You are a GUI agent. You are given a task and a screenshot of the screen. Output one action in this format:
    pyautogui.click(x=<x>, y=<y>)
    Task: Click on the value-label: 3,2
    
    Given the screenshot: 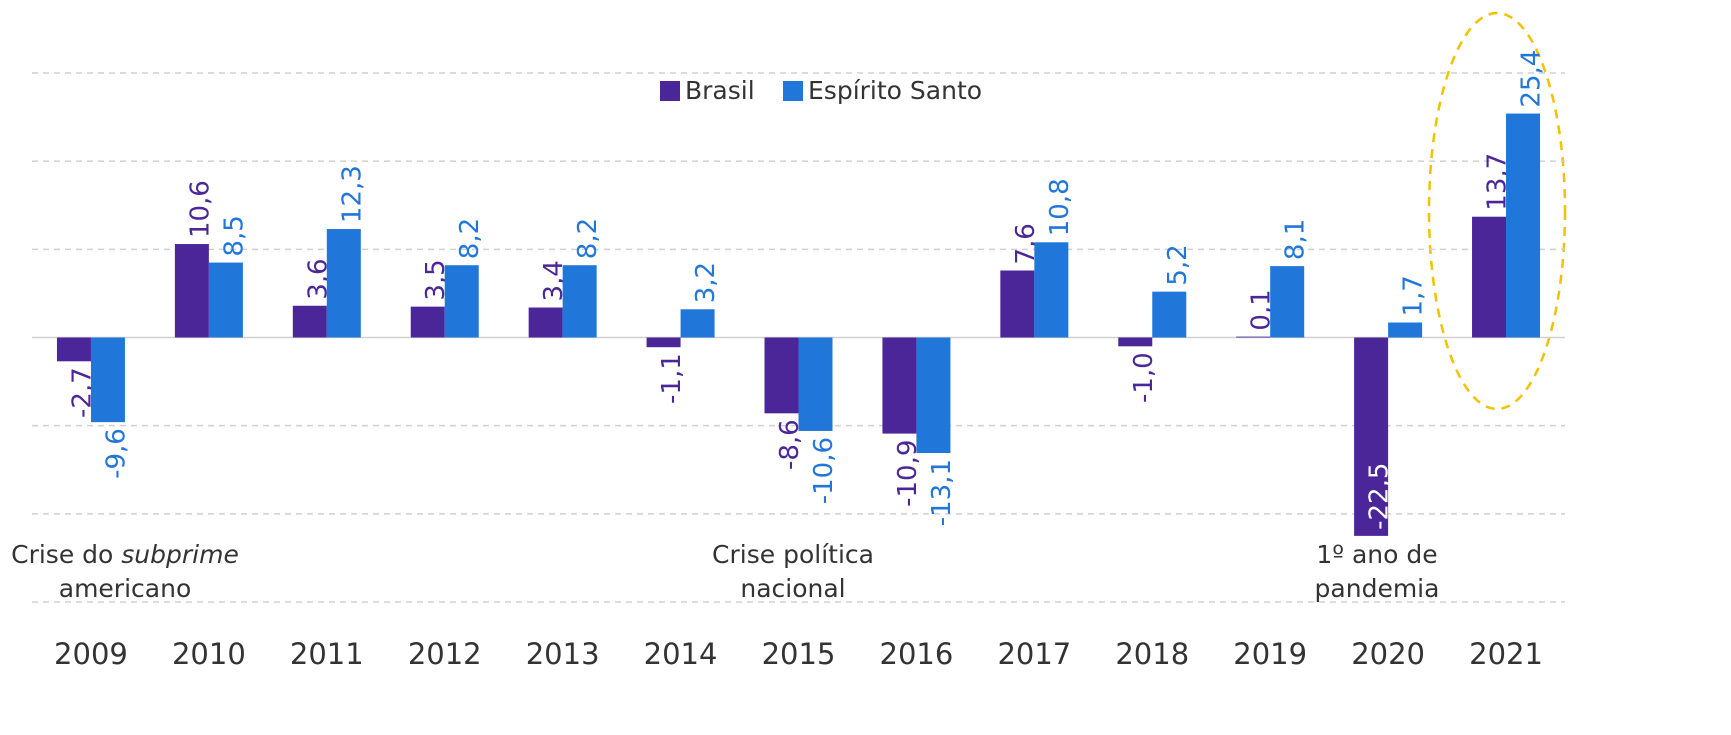 What is the action you would take?
    pyautogui.click(x=706, y=282)
    